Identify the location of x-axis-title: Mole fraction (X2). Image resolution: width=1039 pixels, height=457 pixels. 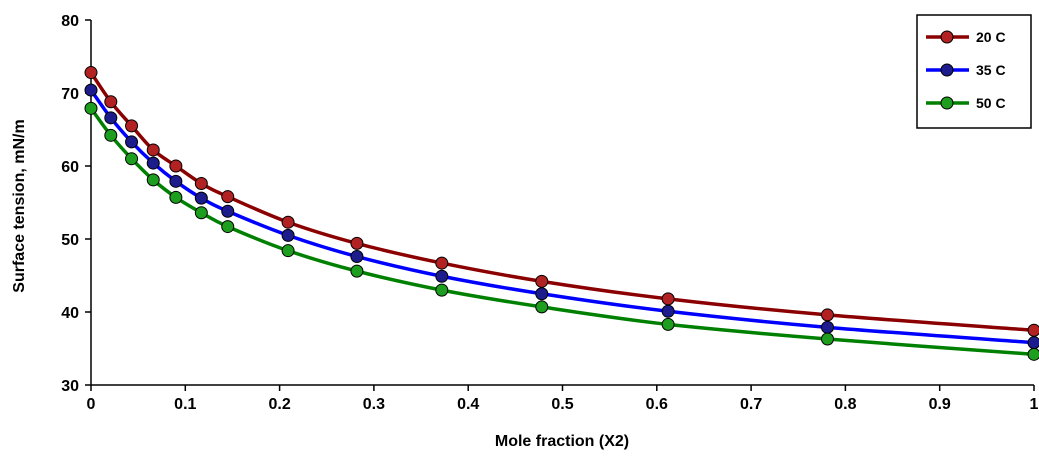
(562, 441).